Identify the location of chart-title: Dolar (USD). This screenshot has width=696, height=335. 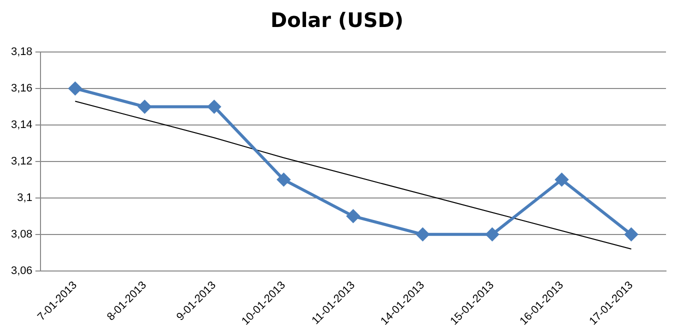
(337, 20).